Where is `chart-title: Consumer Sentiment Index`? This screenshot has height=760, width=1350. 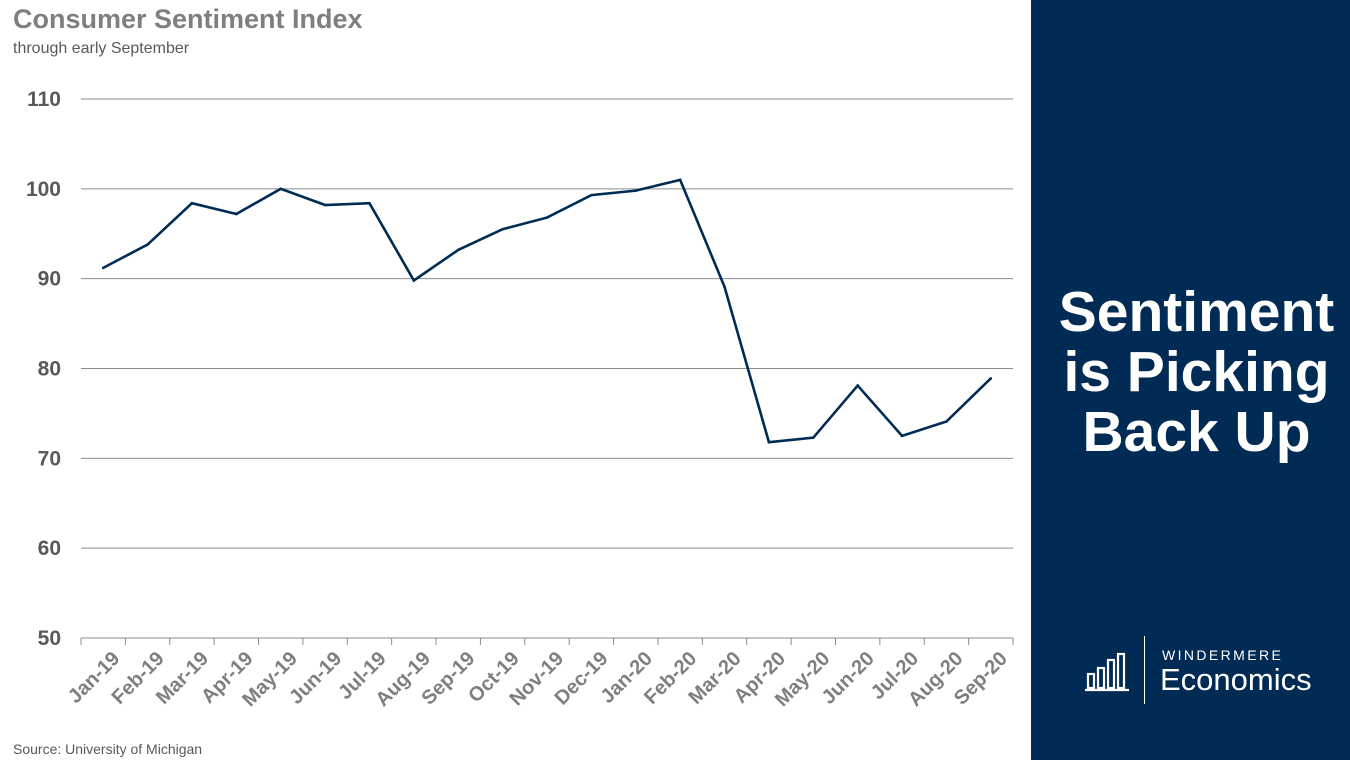 chart-title: Consumer Sentiment Index is located at coordinates (188, 19).